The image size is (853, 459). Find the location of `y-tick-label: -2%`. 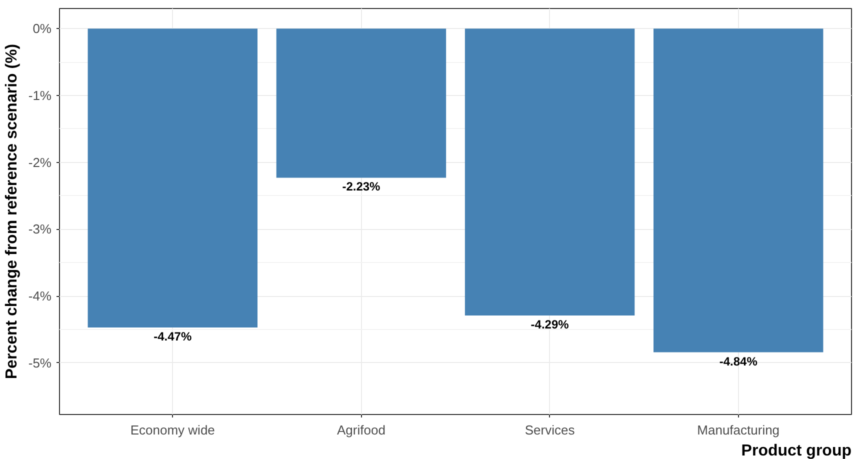

y-tick-label: -2% is located at coordinates (40, 162).